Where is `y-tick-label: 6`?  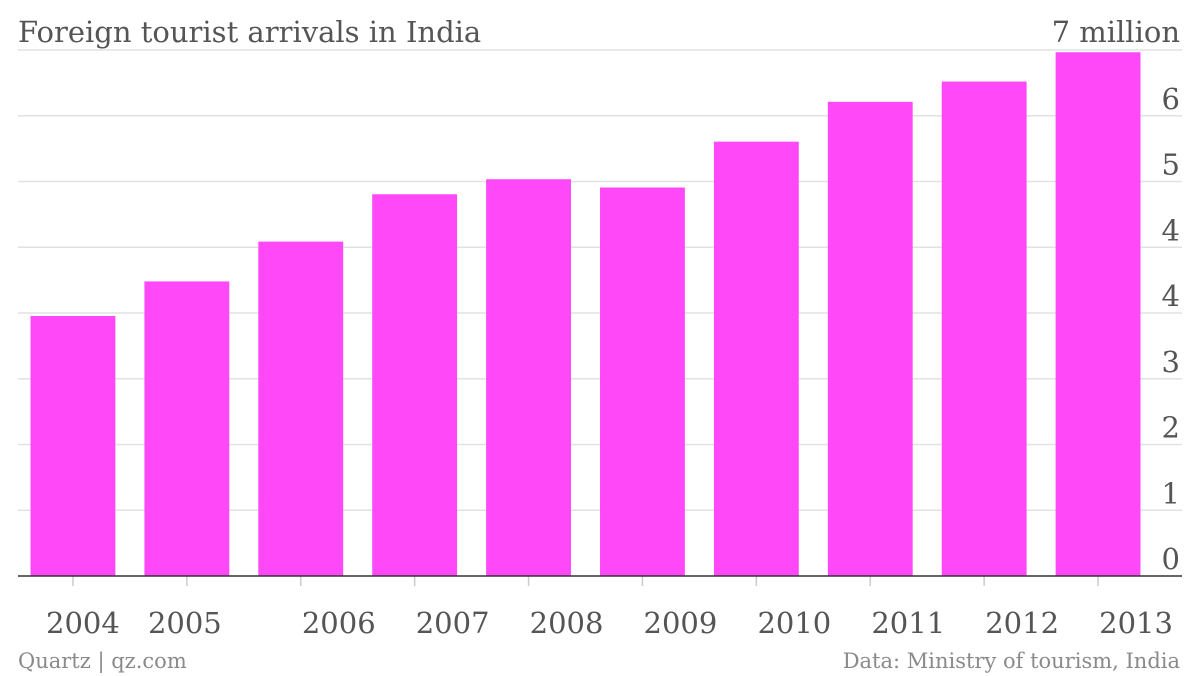
y-tick-label: 6 is located at coordinates (1171, 99).